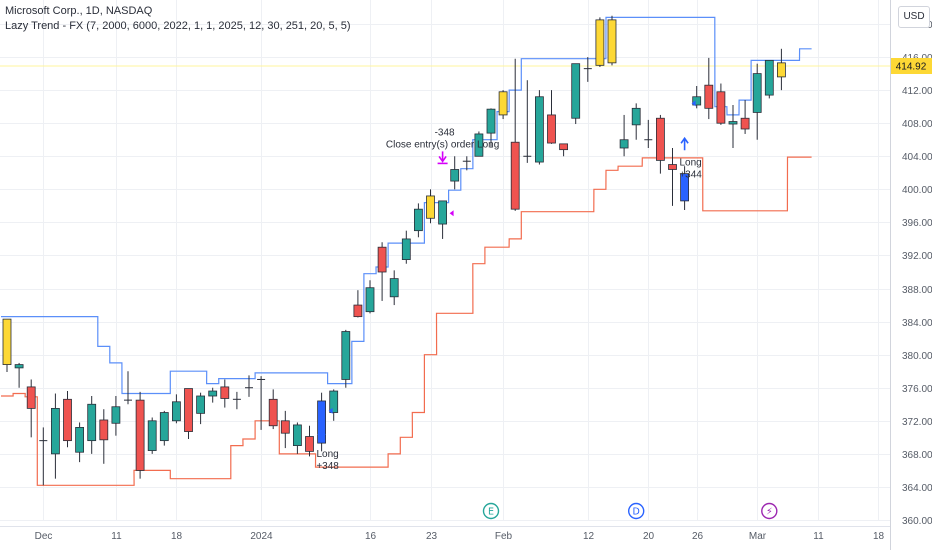  Describe the element at coordinates (451, 213) in the screenshot. I see `exit-marker-icon` at that location.